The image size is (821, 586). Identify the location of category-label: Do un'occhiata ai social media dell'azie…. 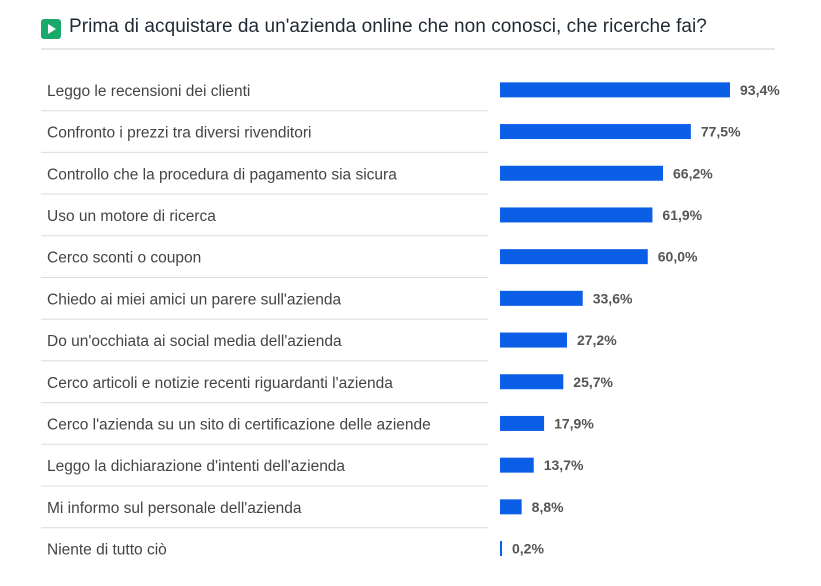
(194, 341).